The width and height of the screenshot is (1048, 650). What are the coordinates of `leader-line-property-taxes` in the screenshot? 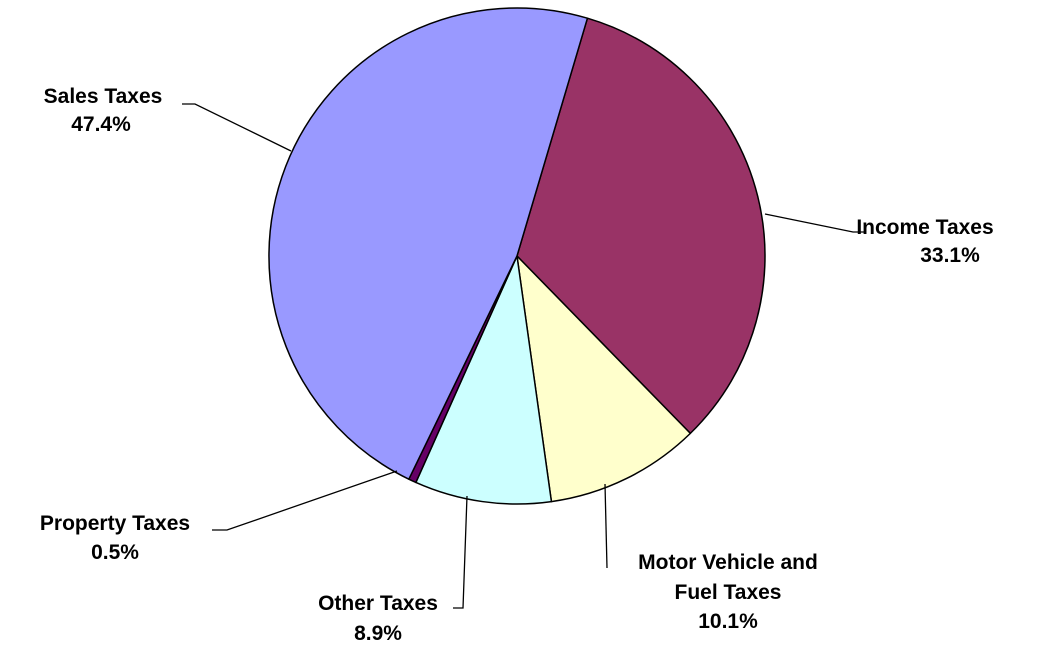 It's located at (305, 500).